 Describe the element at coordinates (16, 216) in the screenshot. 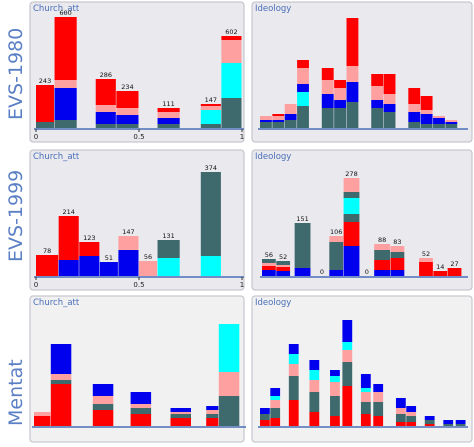

I see `row-label-evs1999: EVS-1999` at that location.